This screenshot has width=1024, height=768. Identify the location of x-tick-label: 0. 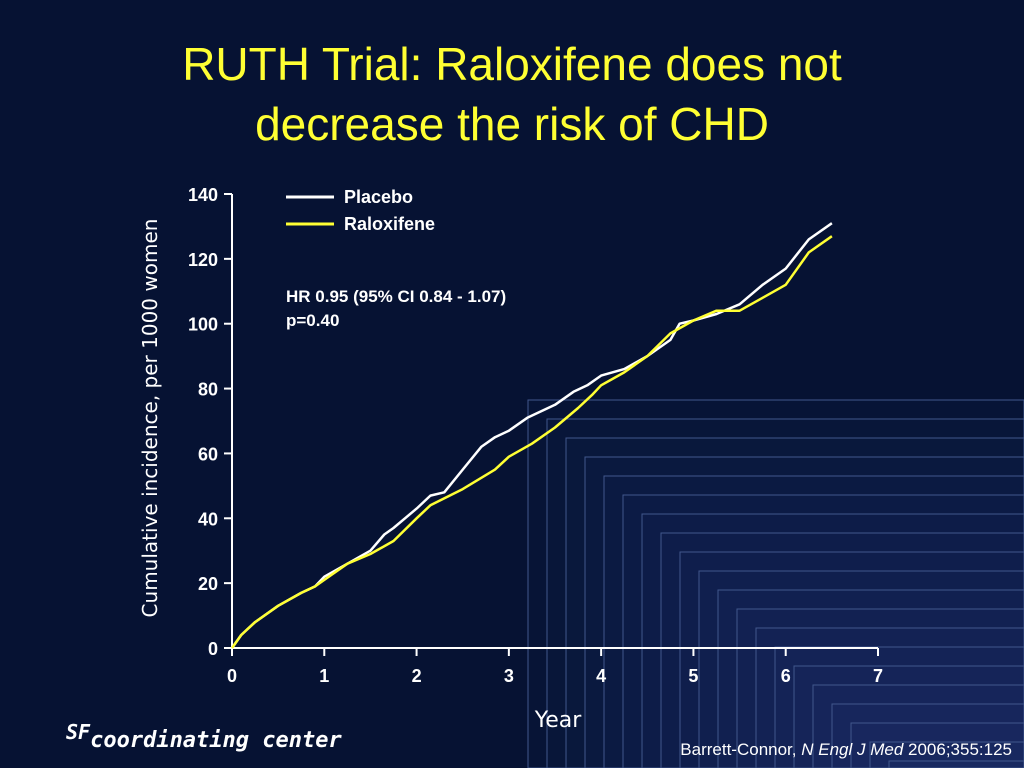
(232, 676).